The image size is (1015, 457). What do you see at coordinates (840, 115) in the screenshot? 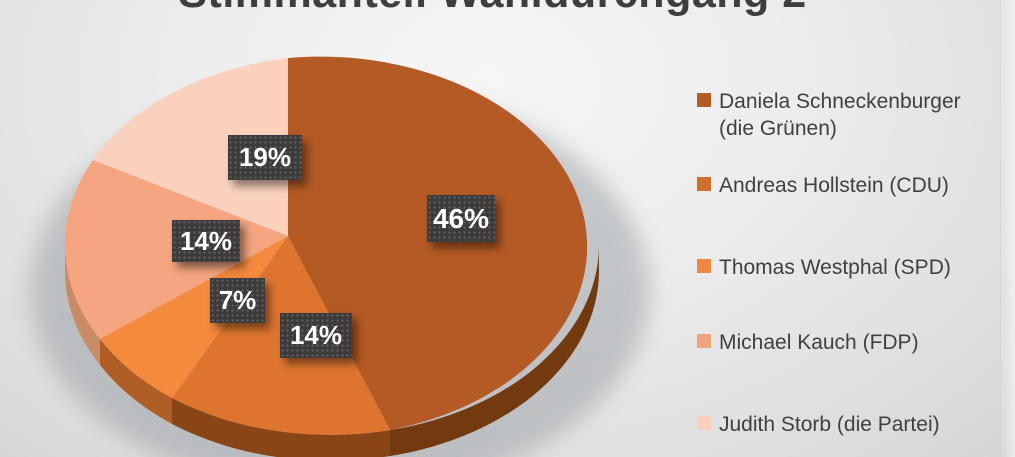
I see `legend-label: Daniela Schneckenburger (die Grünen)` at bounding box center [840, 115].